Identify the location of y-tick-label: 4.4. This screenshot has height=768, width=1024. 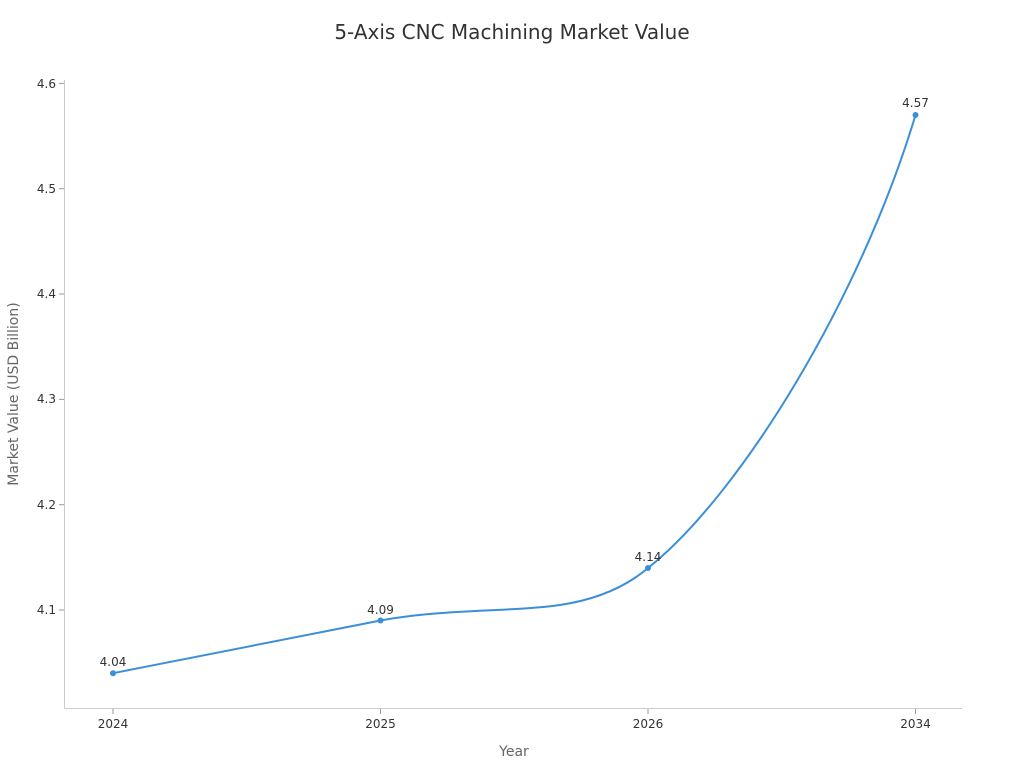
(46, 294).